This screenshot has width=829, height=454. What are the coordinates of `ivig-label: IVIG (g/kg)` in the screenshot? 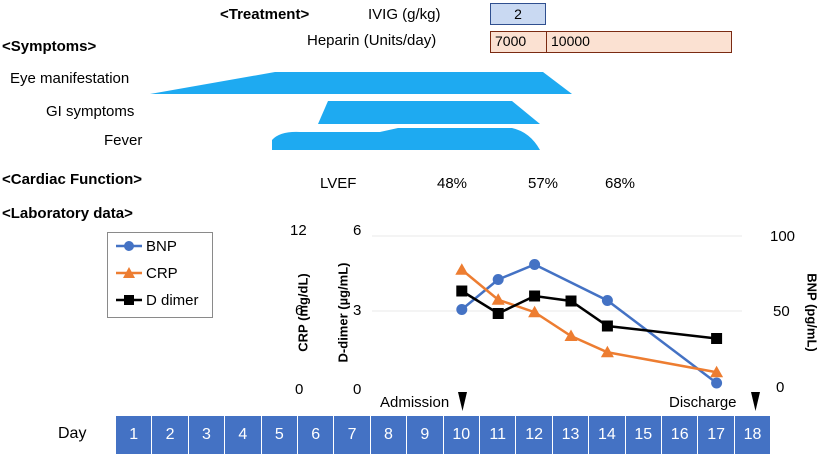 It's located at (404, 14).